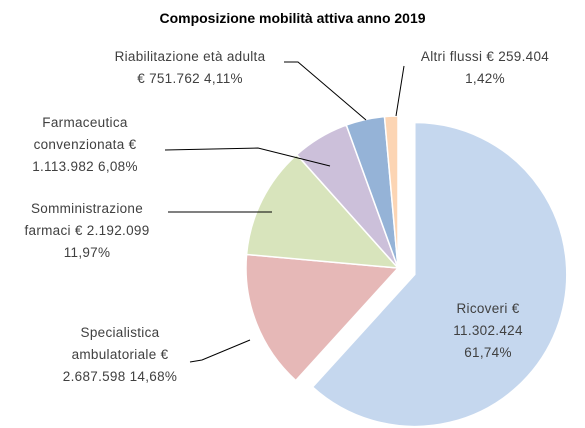 The image size is (585, 428). Describe the element at coordinates (153, 376) in the screenshot. I see `percentage-label: 14,68%` at that location.